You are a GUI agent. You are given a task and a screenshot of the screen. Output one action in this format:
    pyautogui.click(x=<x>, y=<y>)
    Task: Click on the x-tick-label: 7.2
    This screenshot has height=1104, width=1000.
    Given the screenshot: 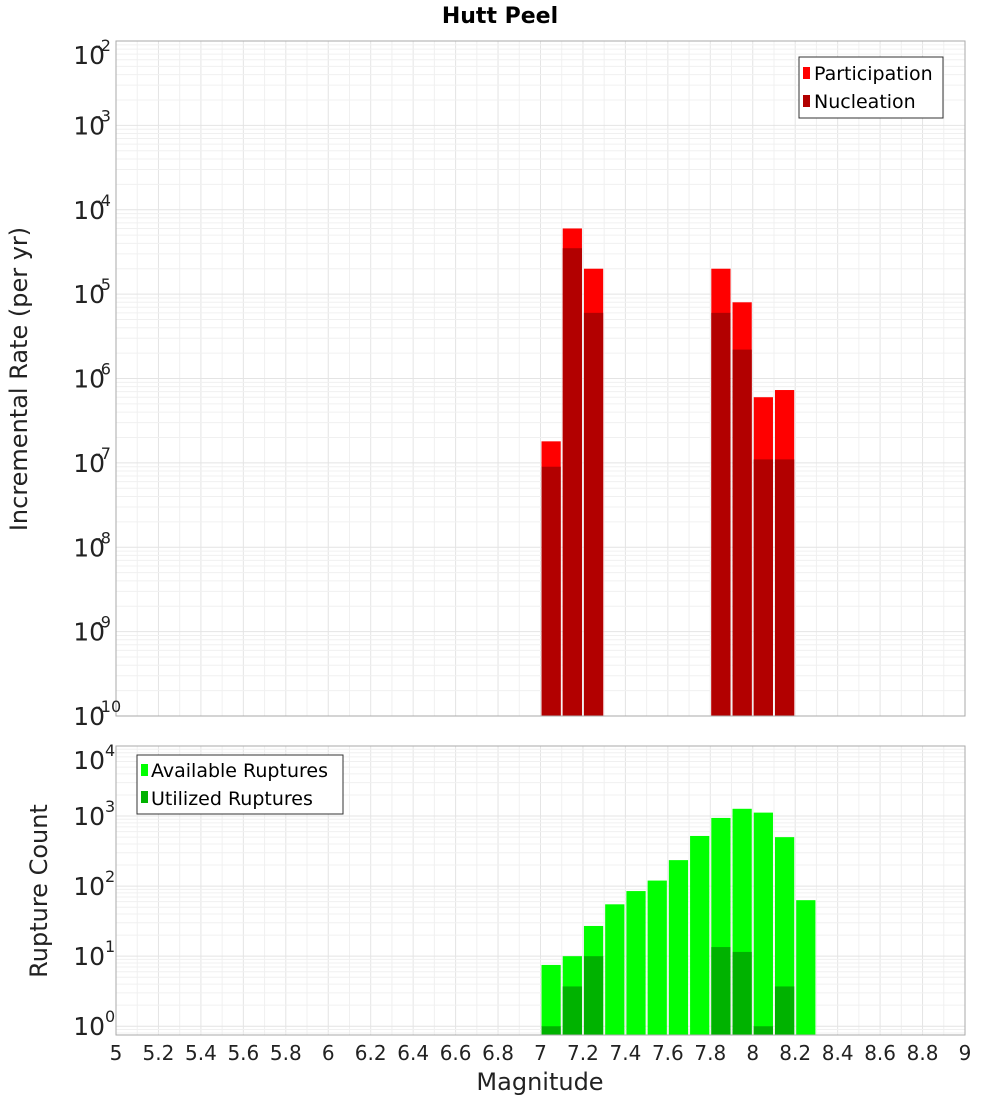 What is the action you would take?
    pyautogui.click(x=583, y=1053)
    